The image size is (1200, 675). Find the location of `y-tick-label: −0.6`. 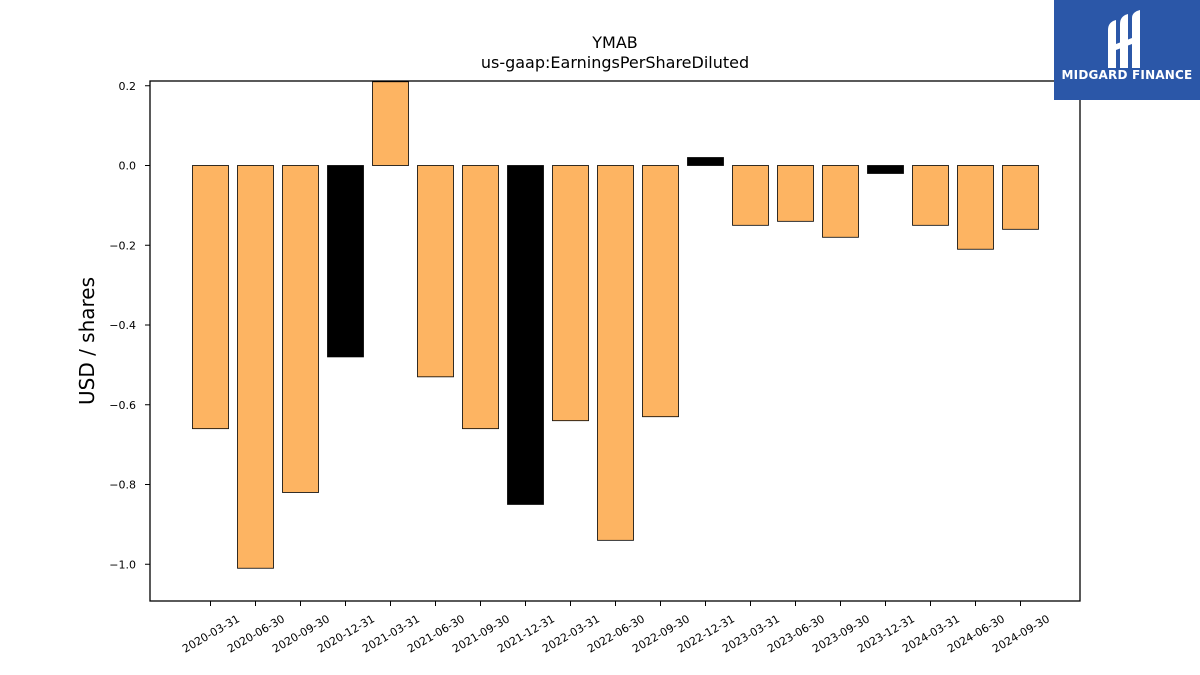

y-tick-label: −0.6 is located at coordinates (122, 405).